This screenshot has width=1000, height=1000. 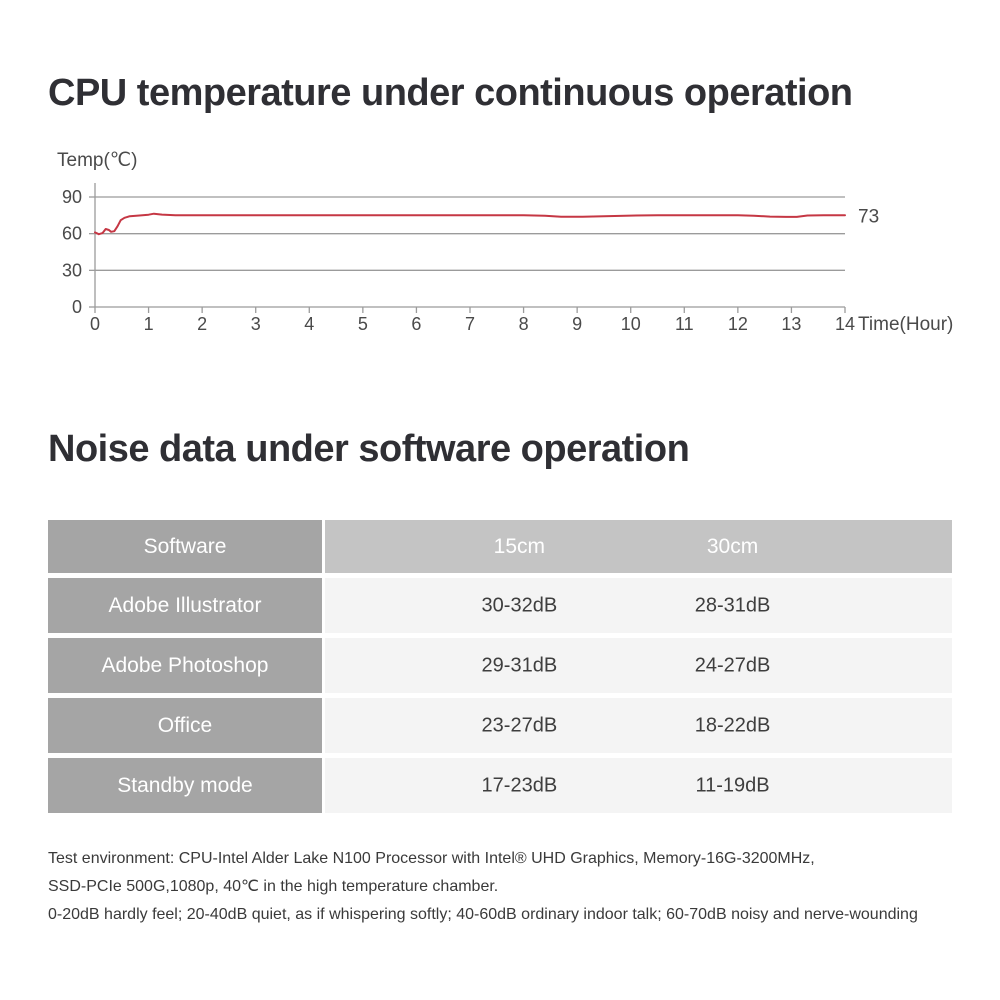 I want to click on table-row-office: Office 23-27dB 18-22dB, so click(x=500, y=725).